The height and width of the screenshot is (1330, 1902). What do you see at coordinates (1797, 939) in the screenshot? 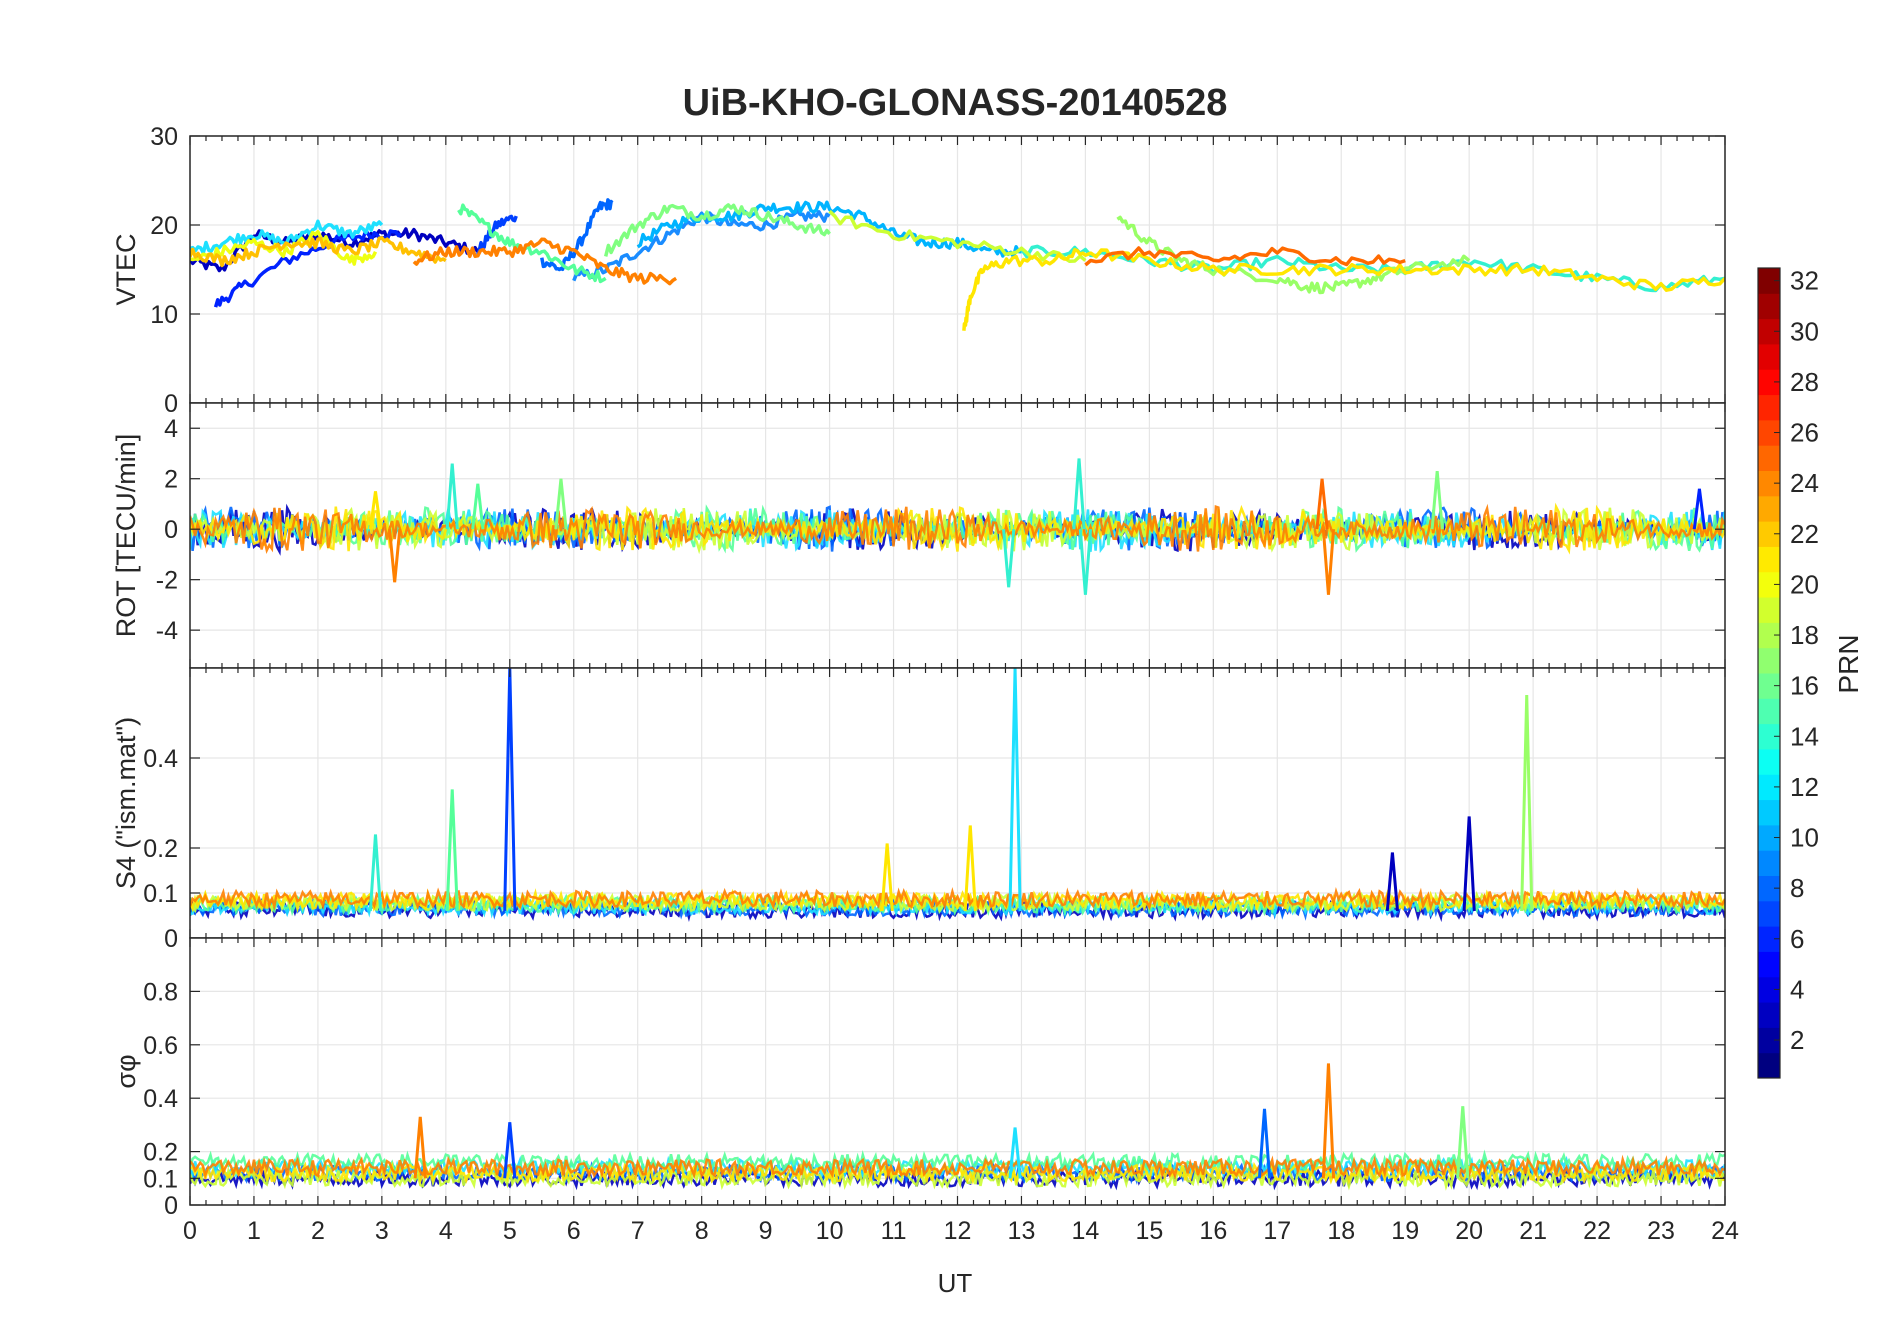
I see `colorbar-tick-label: 6` at bounding box center [1797, 939].